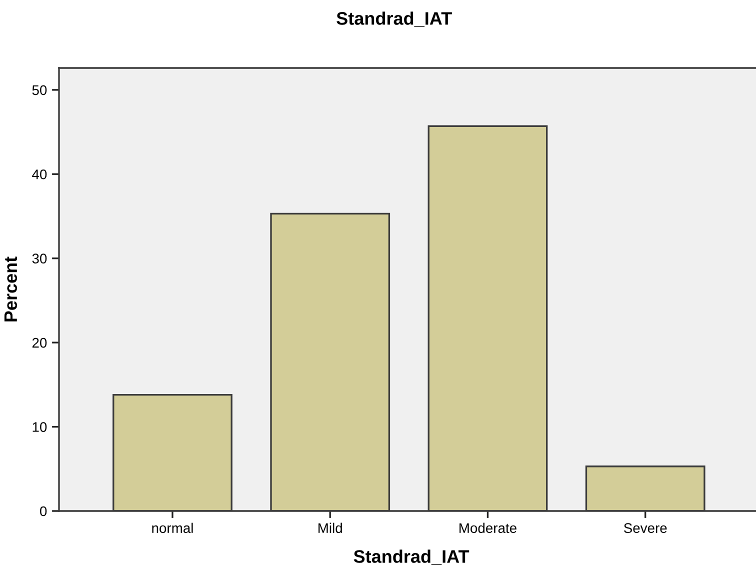  Describe the element at coordinates (39, 427) in the screenshot. I see `y-tick-label: 10` at that location.